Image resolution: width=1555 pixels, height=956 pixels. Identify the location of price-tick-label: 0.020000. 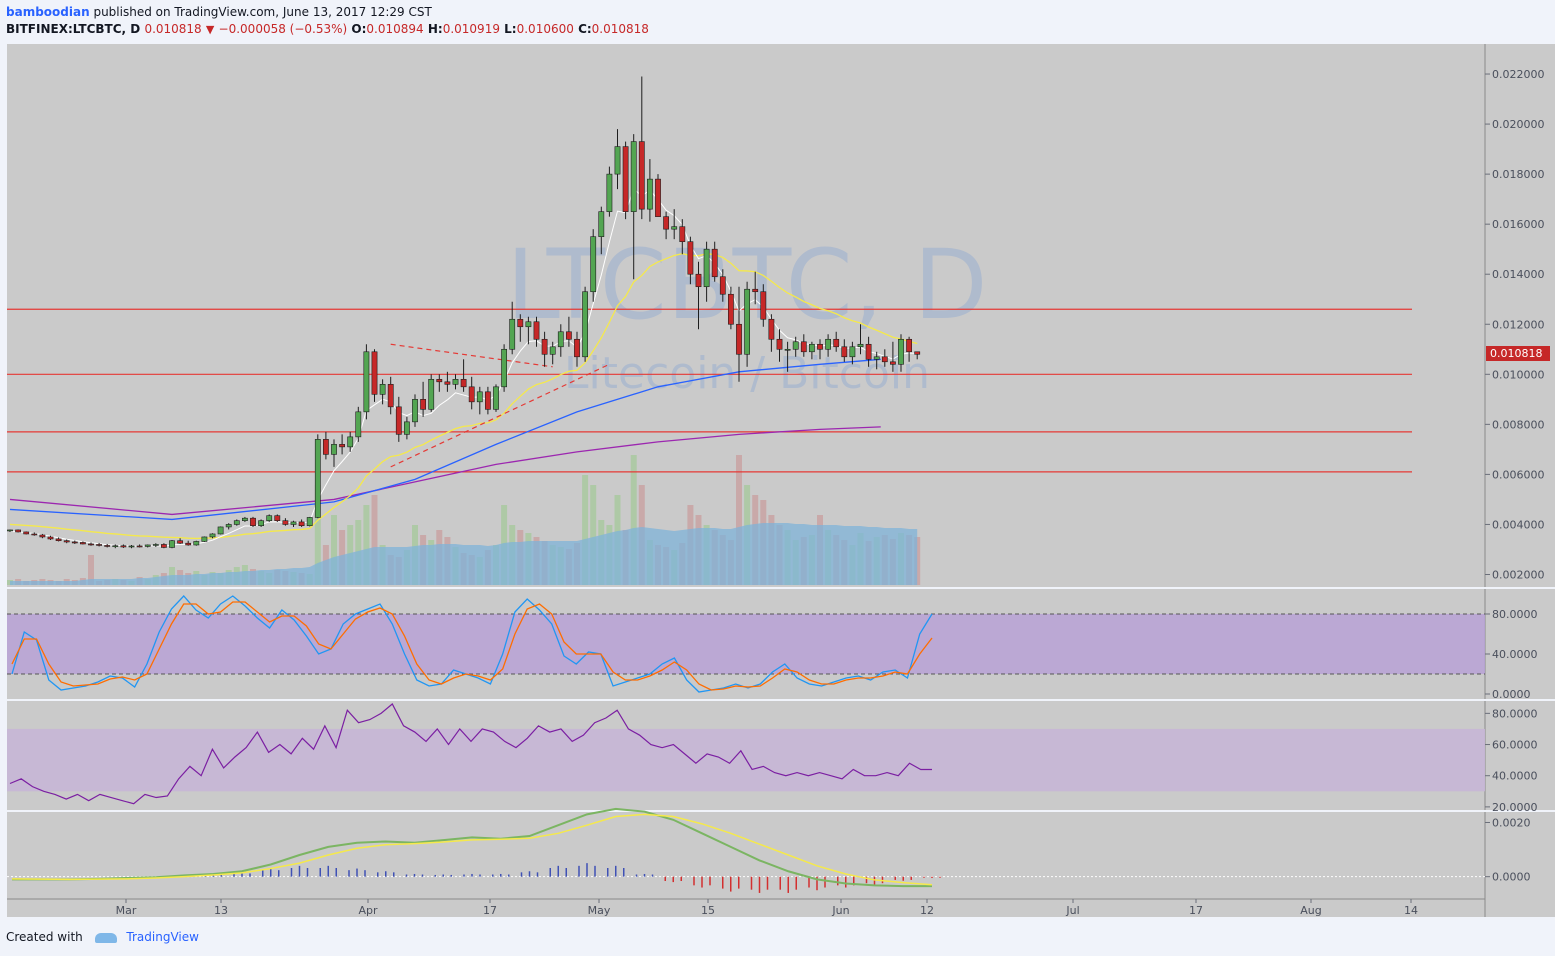
(1518, 124).